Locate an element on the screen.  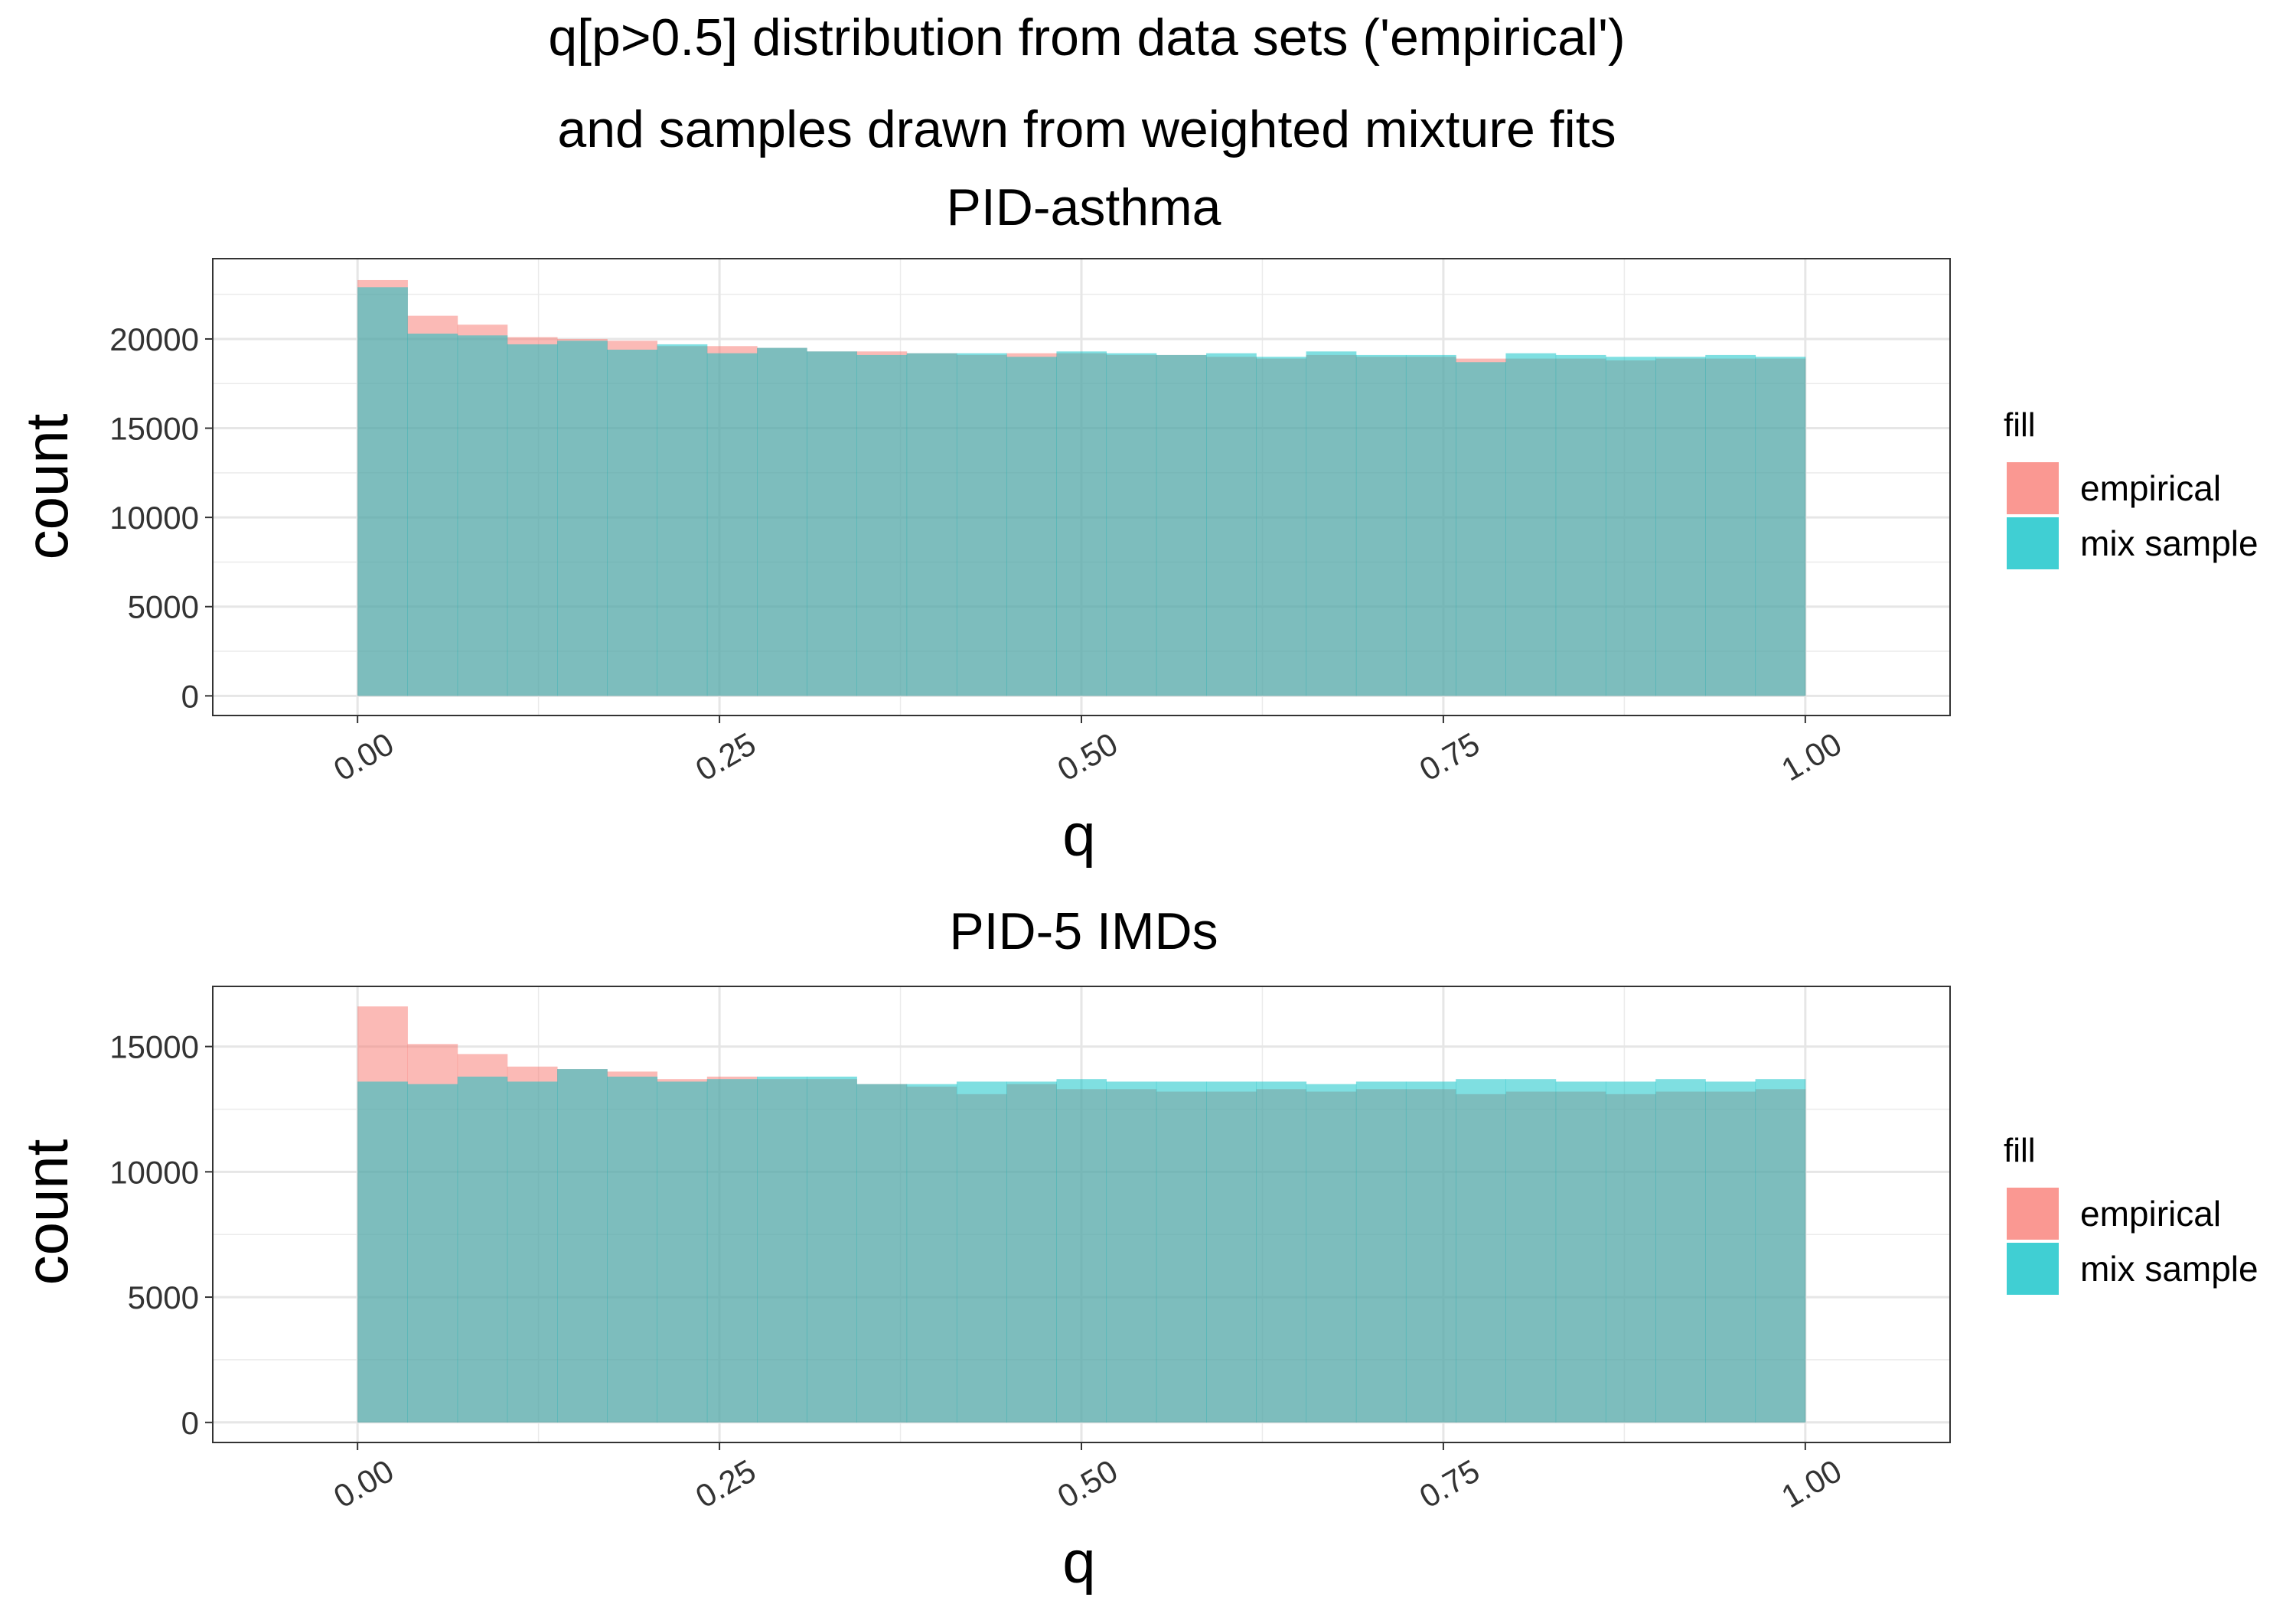
y-axis-ticks: 0 5000 10000 15000 20000 is located at coordinates (161, 517).